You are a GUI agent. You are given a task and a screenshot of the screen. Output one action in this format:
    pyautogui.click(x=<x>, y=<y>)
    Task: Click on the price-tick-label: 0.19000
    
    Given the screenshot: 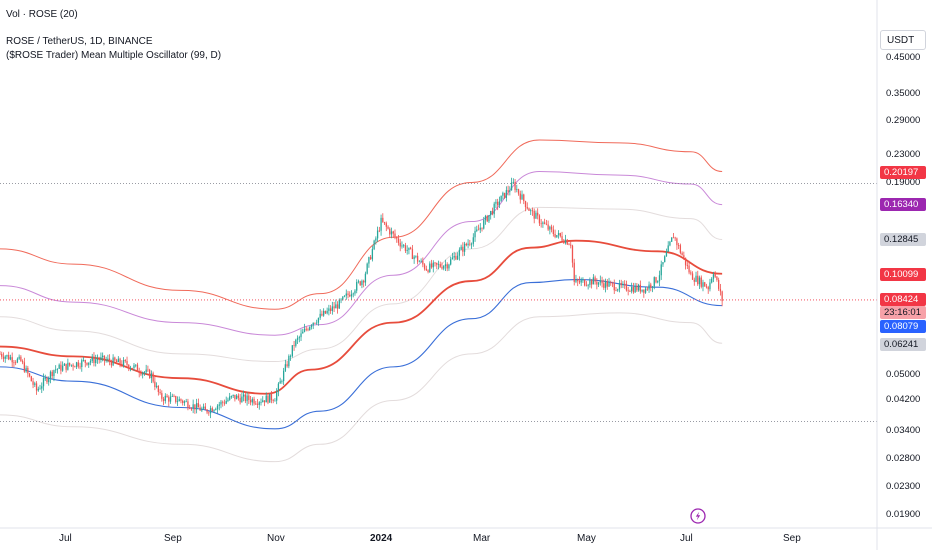 What is the action you would take?
    pyautogui.click(x=903, y=182)
    